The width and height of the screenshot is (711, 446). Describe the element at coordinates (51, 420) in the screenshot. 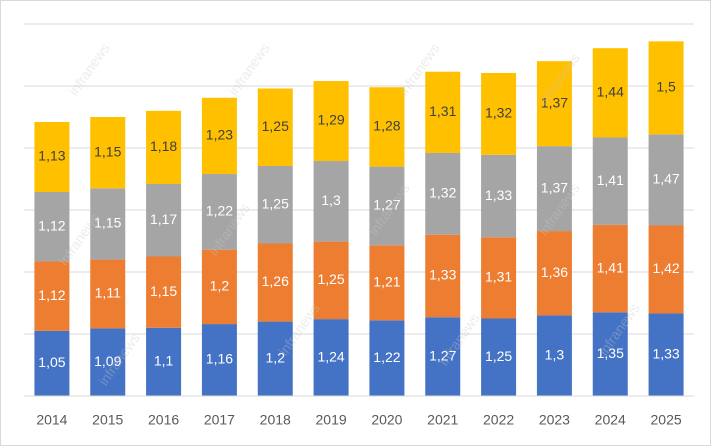

I see `x-tick-label: 2014` at that location.